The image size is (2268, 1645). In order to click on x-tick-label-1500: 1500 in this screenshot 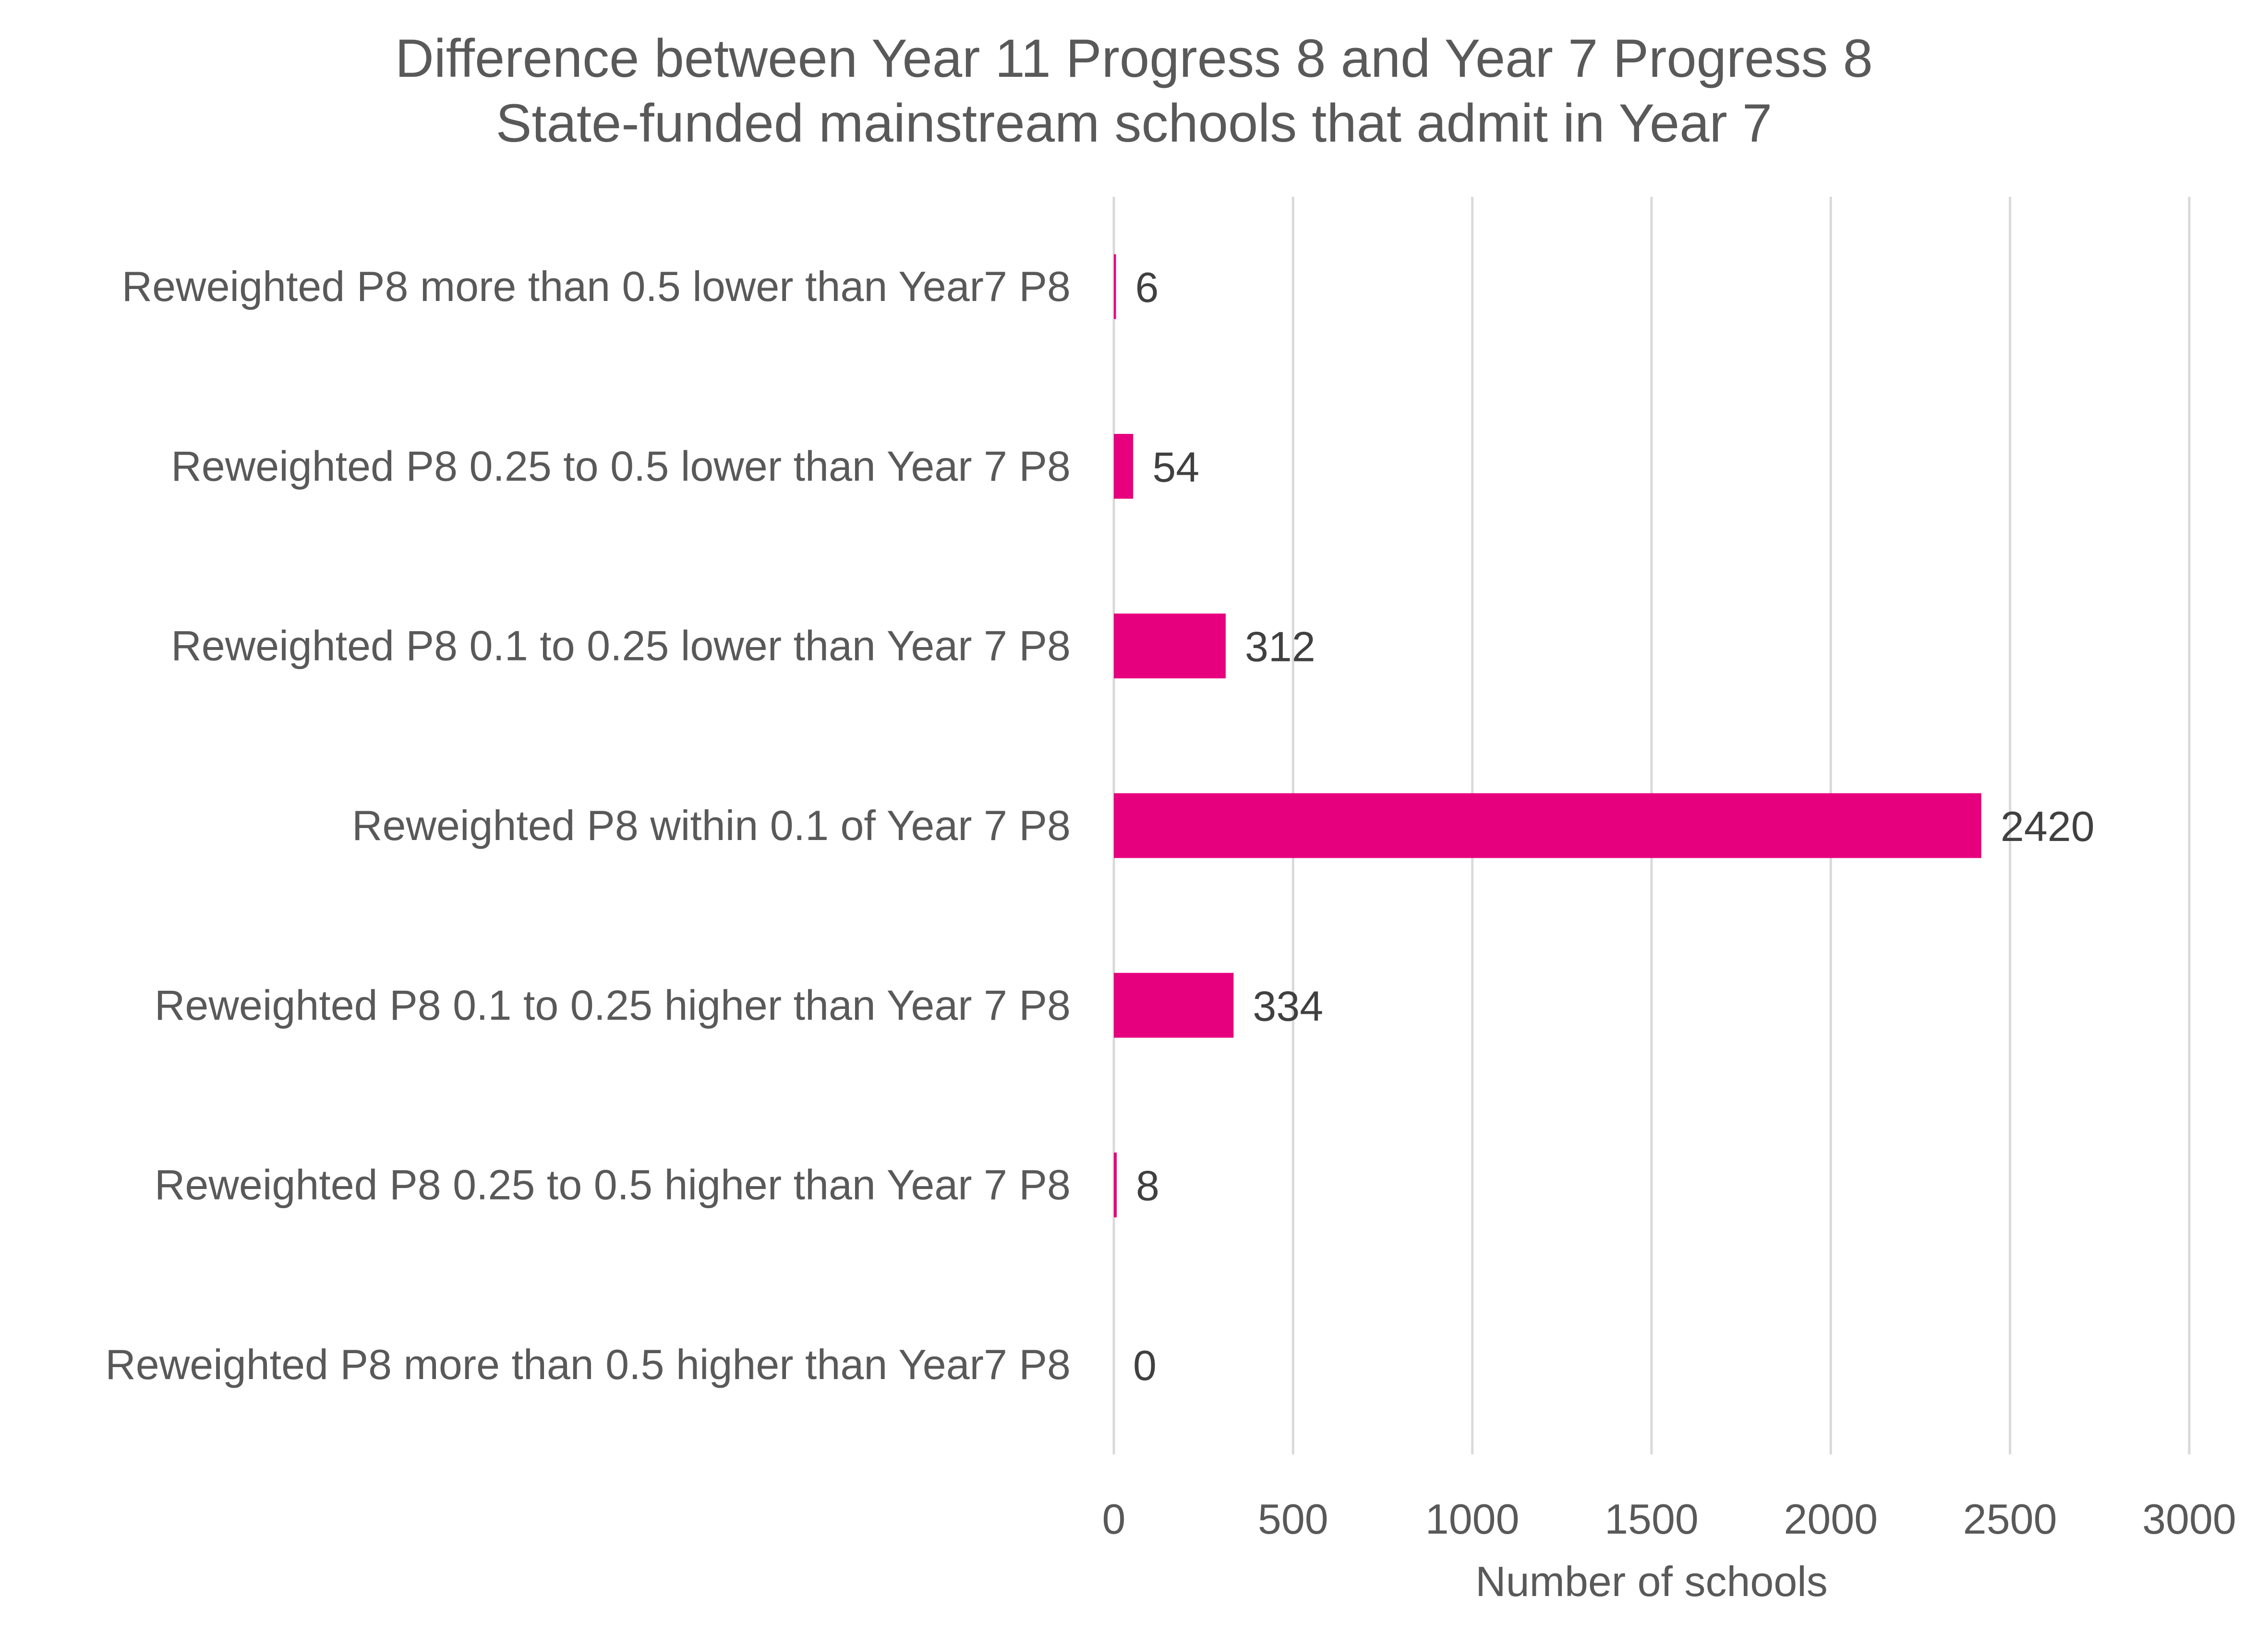, I will do `click(1651, 1519)`.